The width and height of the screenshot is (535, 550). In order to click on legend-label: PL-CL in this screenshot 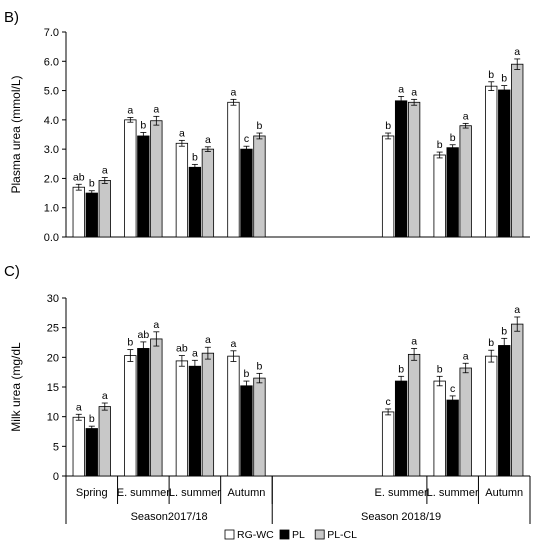, I will do `click(342, 535)`.